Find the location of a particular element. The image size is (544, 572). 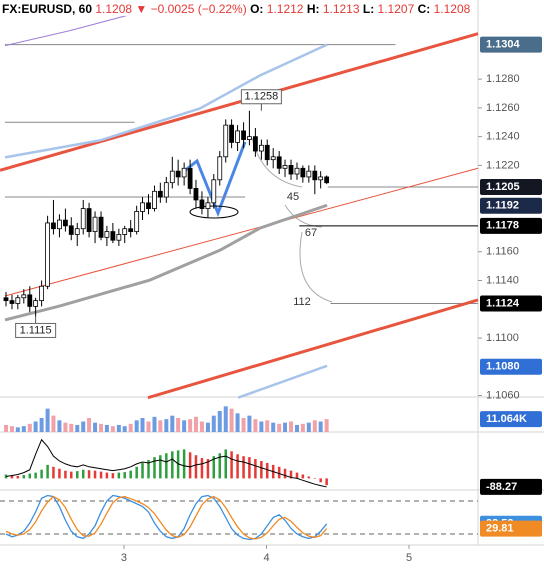

ohlc-value: 1.1207 is located at coordinates (396, 9).